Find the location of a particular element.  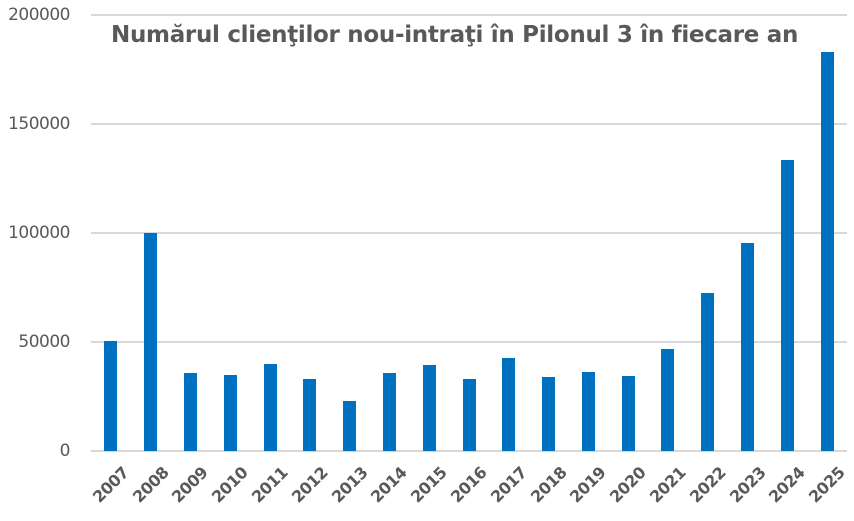

x-tick-label: 2024 is located at coordinates (787, 485).